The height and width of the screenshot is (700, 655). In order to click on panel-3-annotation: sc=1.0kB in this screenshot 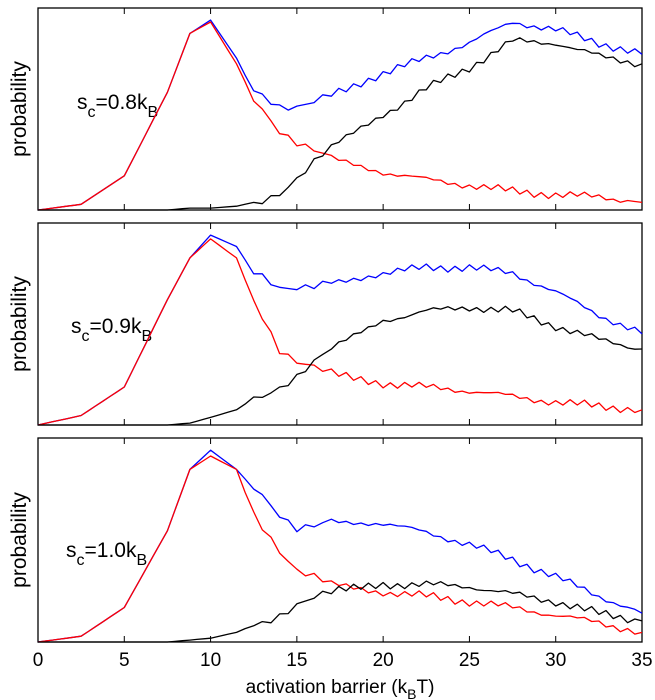, I will do `click(106, 554)`.